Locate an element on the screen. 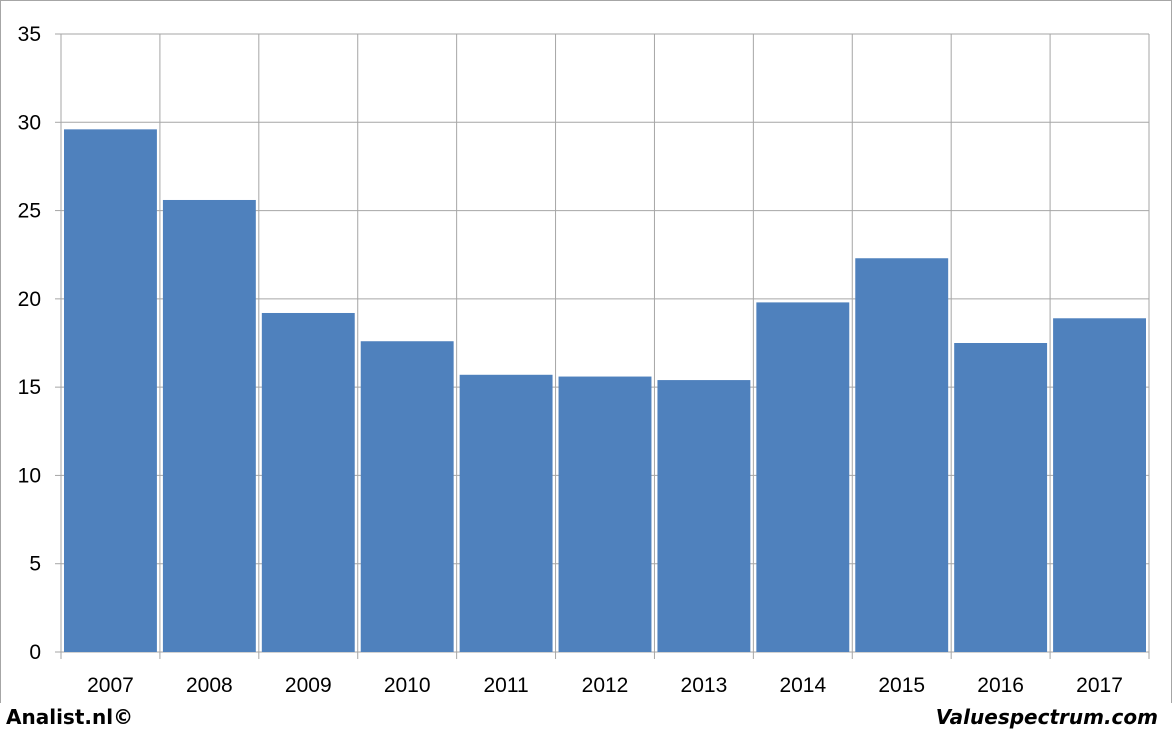 The image size is (1172, 734). bar-2007 is located at coordinates (110, 390).